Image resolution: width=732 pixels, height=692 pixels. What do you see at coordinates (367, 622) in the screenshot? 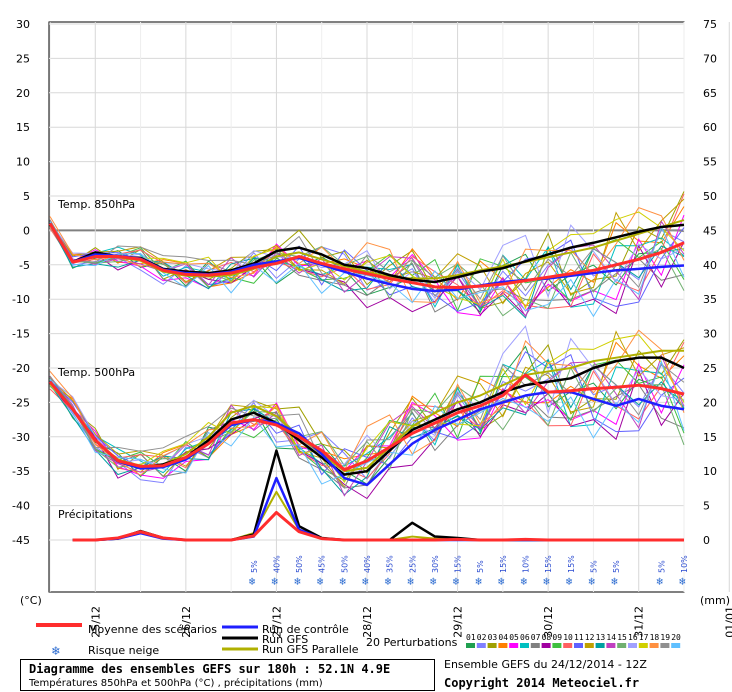
I see `x-tick-label: 28/12` at bounding box center [367, 622].